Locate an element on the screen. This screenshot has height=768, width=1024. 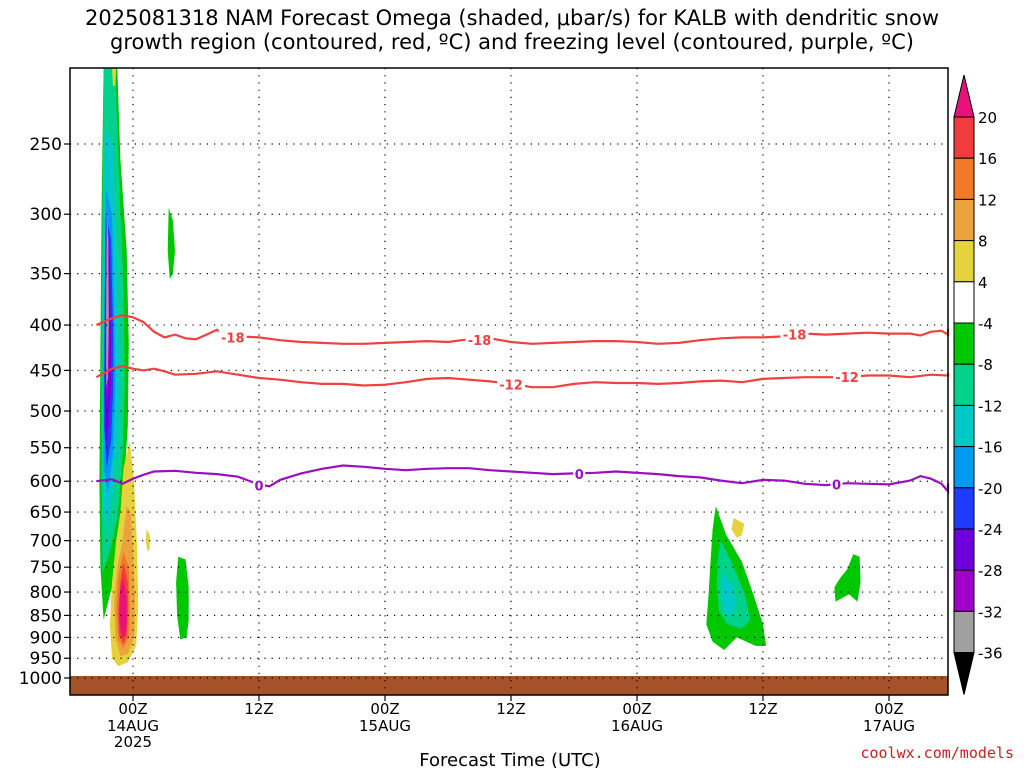
y-tick-label: 950 is located at coordinates (46, 659).